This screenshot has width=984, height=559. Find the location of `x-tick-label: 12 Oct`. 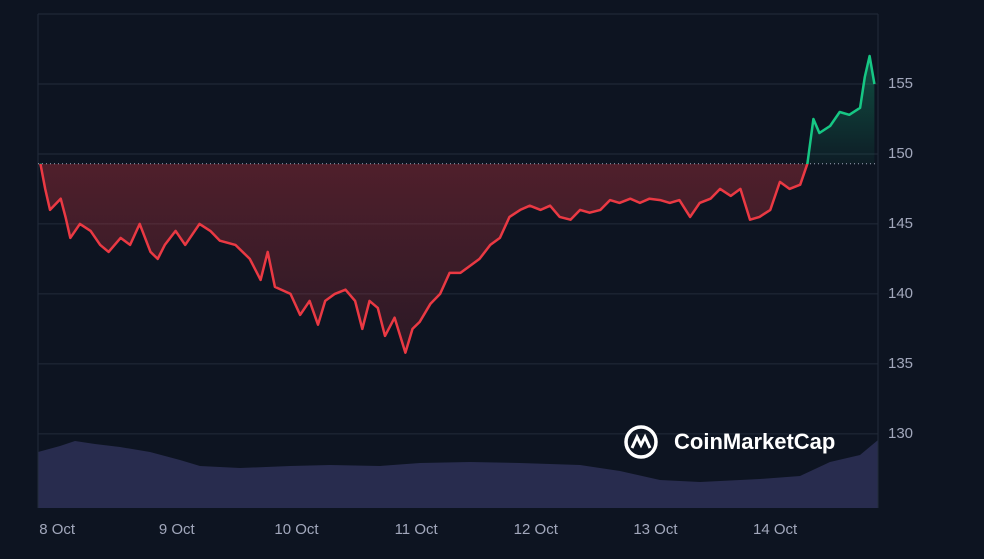

x-tick-label: 12 Oct is located at coordinates (536, 529).